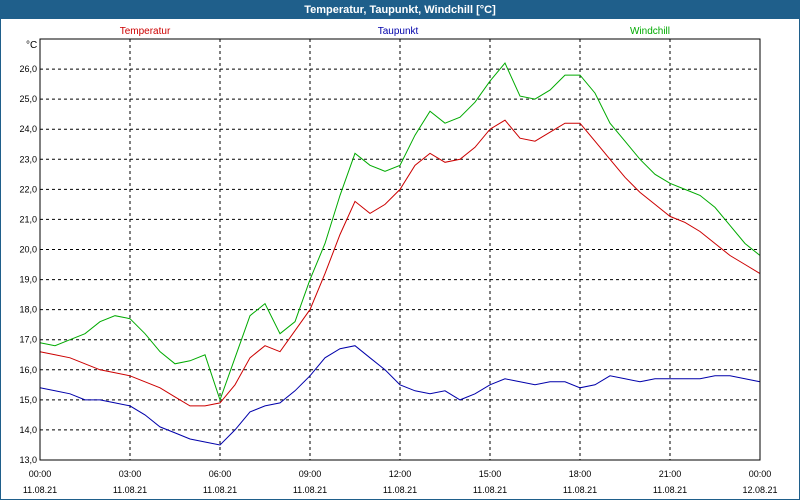 The image size is (800, 500). Describe the element at coordinates (310, 474) in the screenshot. I see `x-tick-time: 09:00` at that location.